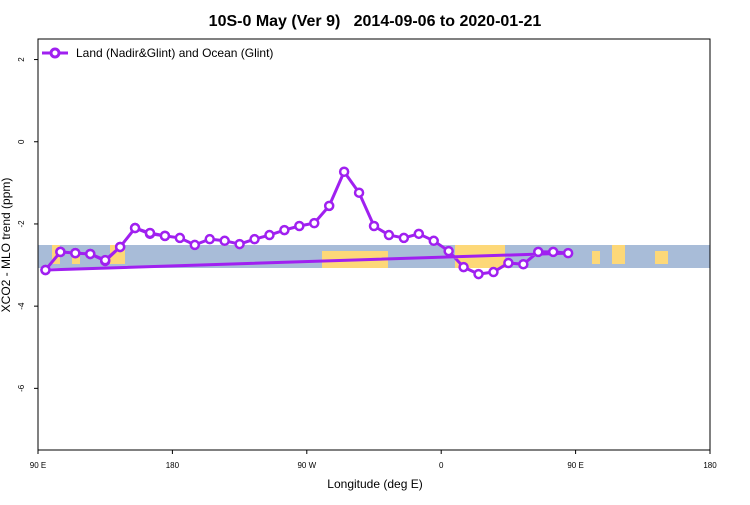 This screenshot has width=750, height=505. I want to click on map-band, so click(374, 256).